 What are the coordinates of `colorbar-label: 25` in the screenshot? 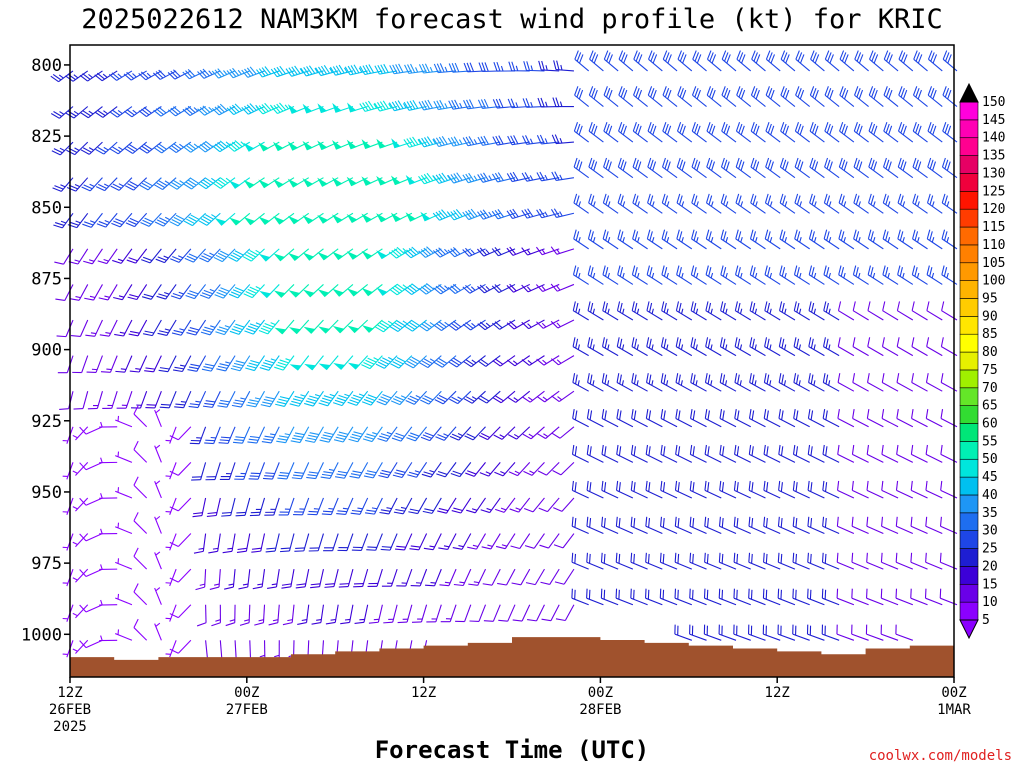 It's located at (990, 549).